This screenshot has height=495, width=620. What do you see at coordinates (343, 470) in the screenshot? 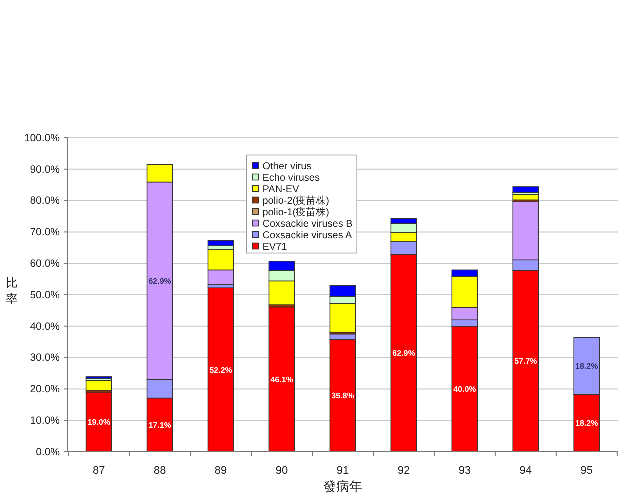
I see `x-tick-label: 91` at bounding box center [343, 470].